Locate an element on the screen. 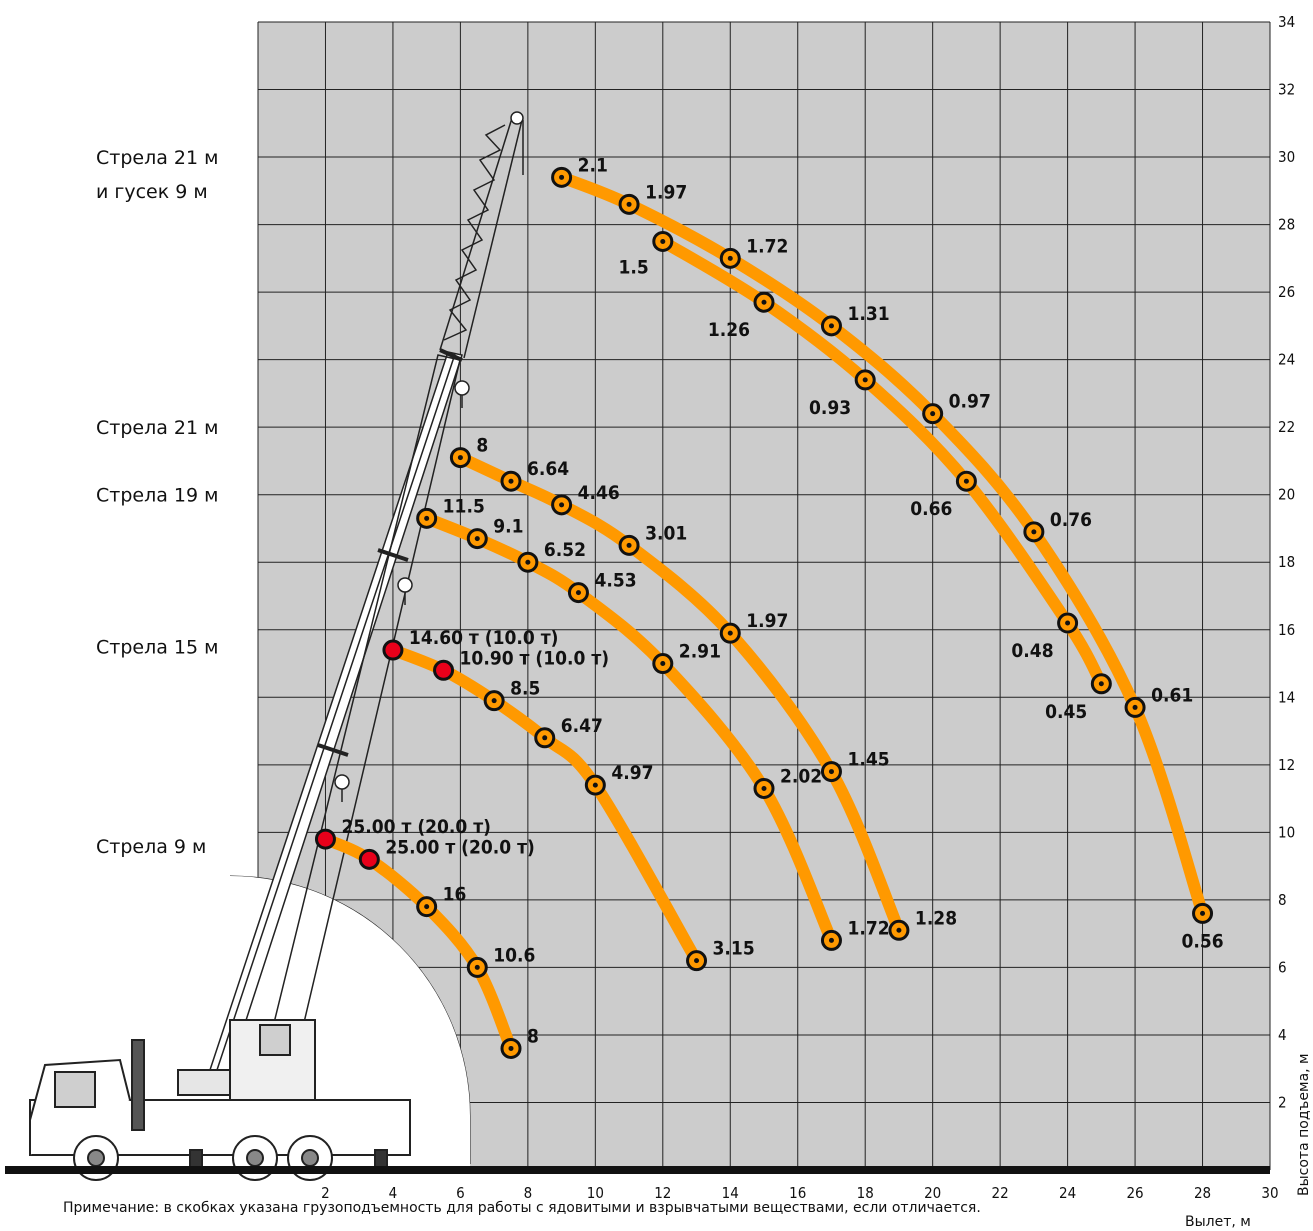 The width and height of the screenshot is (1313, 1231). load-value-label: 2.02 is located at coordinates (801, 776).